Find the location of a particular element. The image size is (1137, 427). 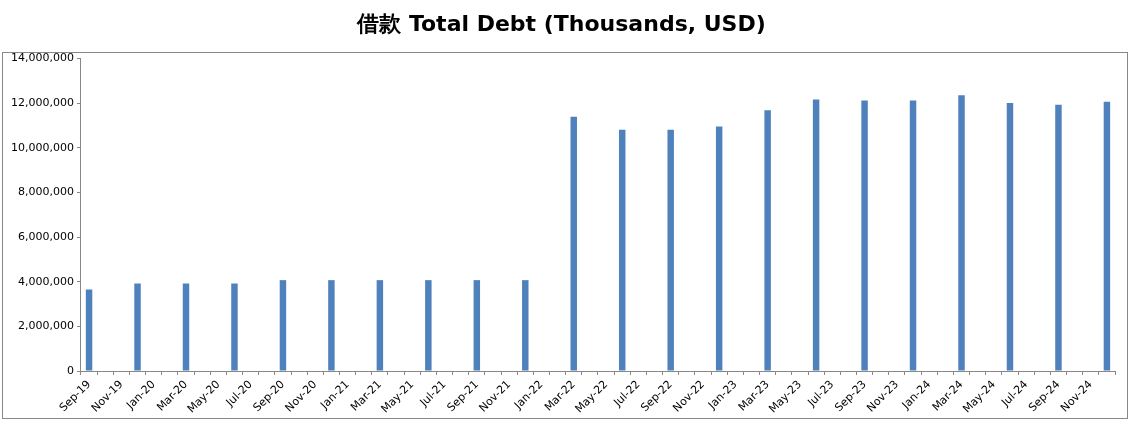

y-tick-label: 4,000,000 is located at coordinates (46, 281).